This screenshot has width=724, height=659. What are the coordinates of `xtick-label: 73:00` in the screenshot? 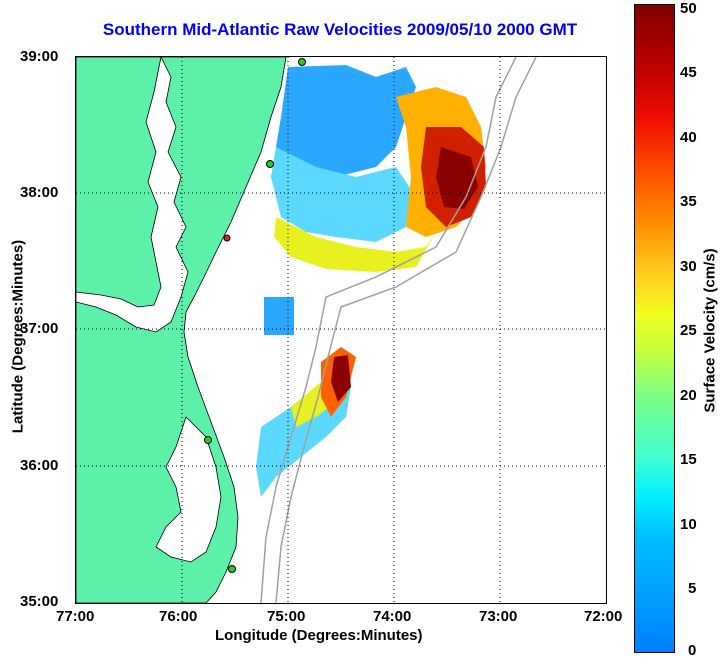 It's located at (498, 616).